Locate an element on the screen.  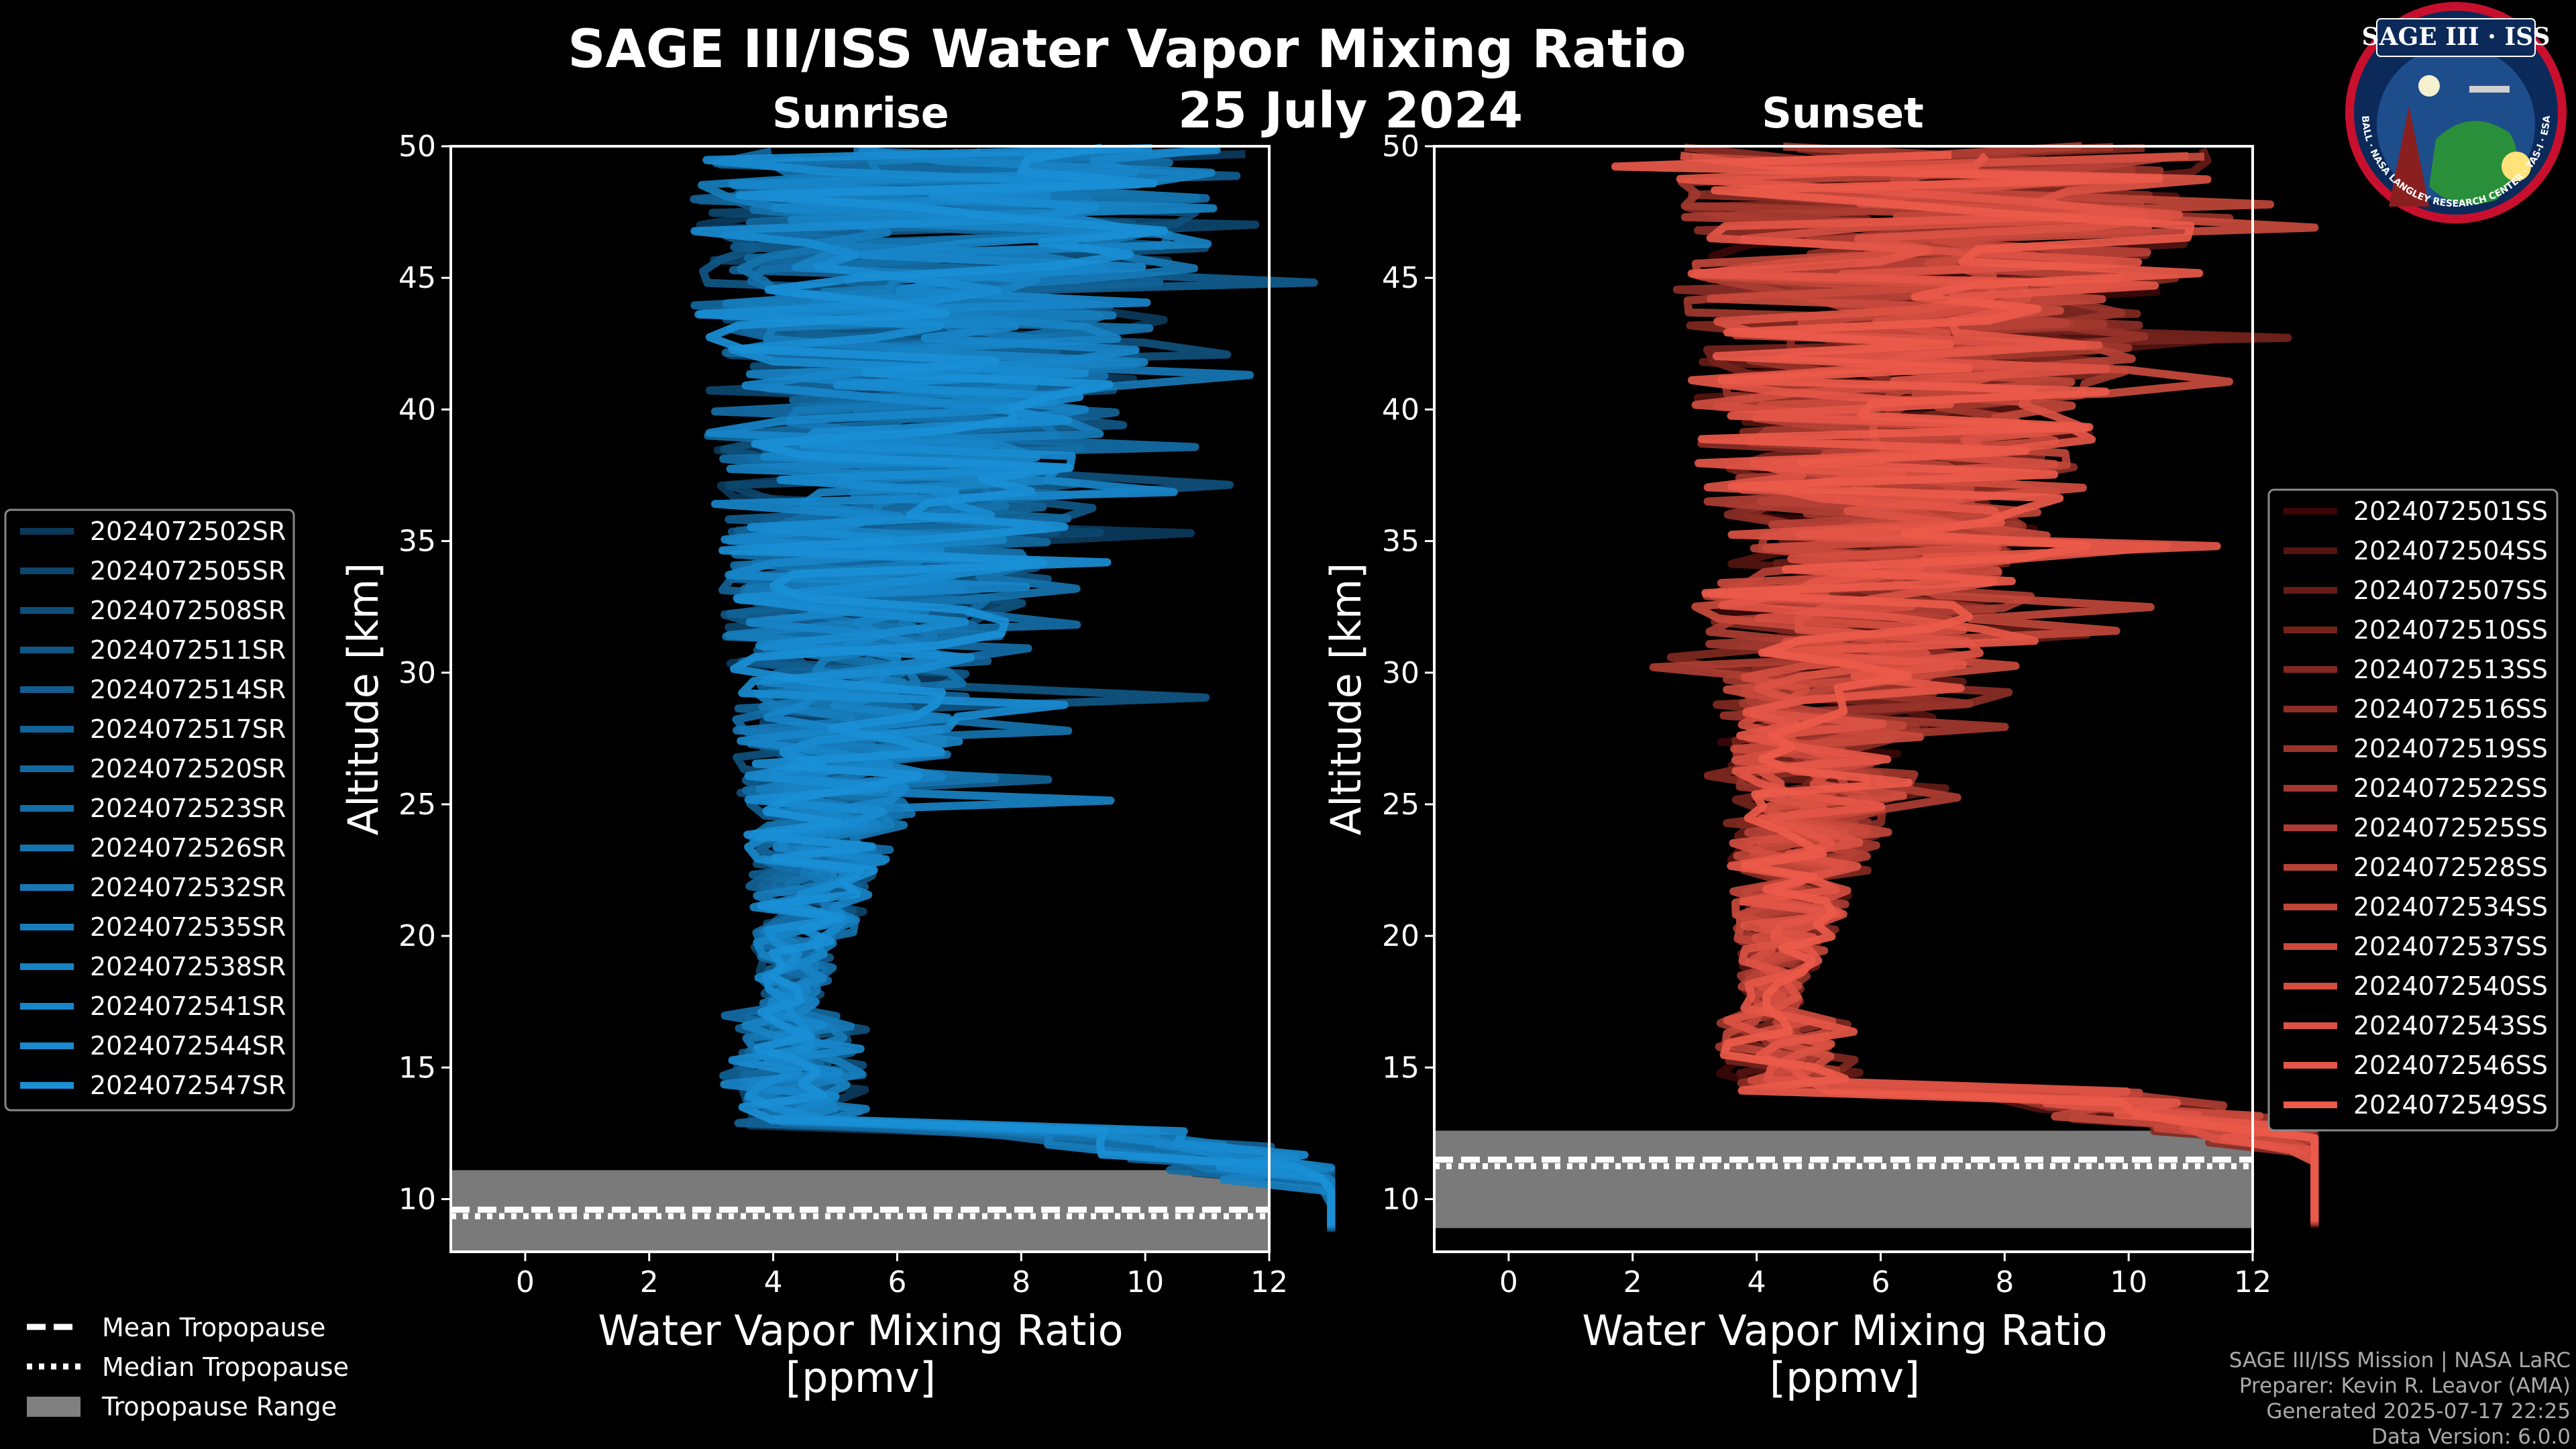
legend-label-2024072513SS: 2024072513SS is located at coordinates (2450, 669).